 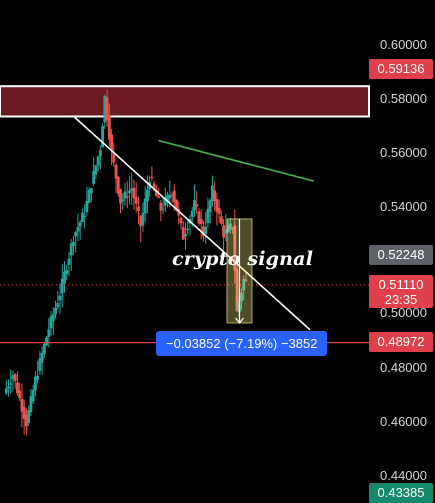 What do you see at coordinates (403, 367) in the screenshot?
I see `y-tick-label: 0.48000` at bounding box center [403, 367].